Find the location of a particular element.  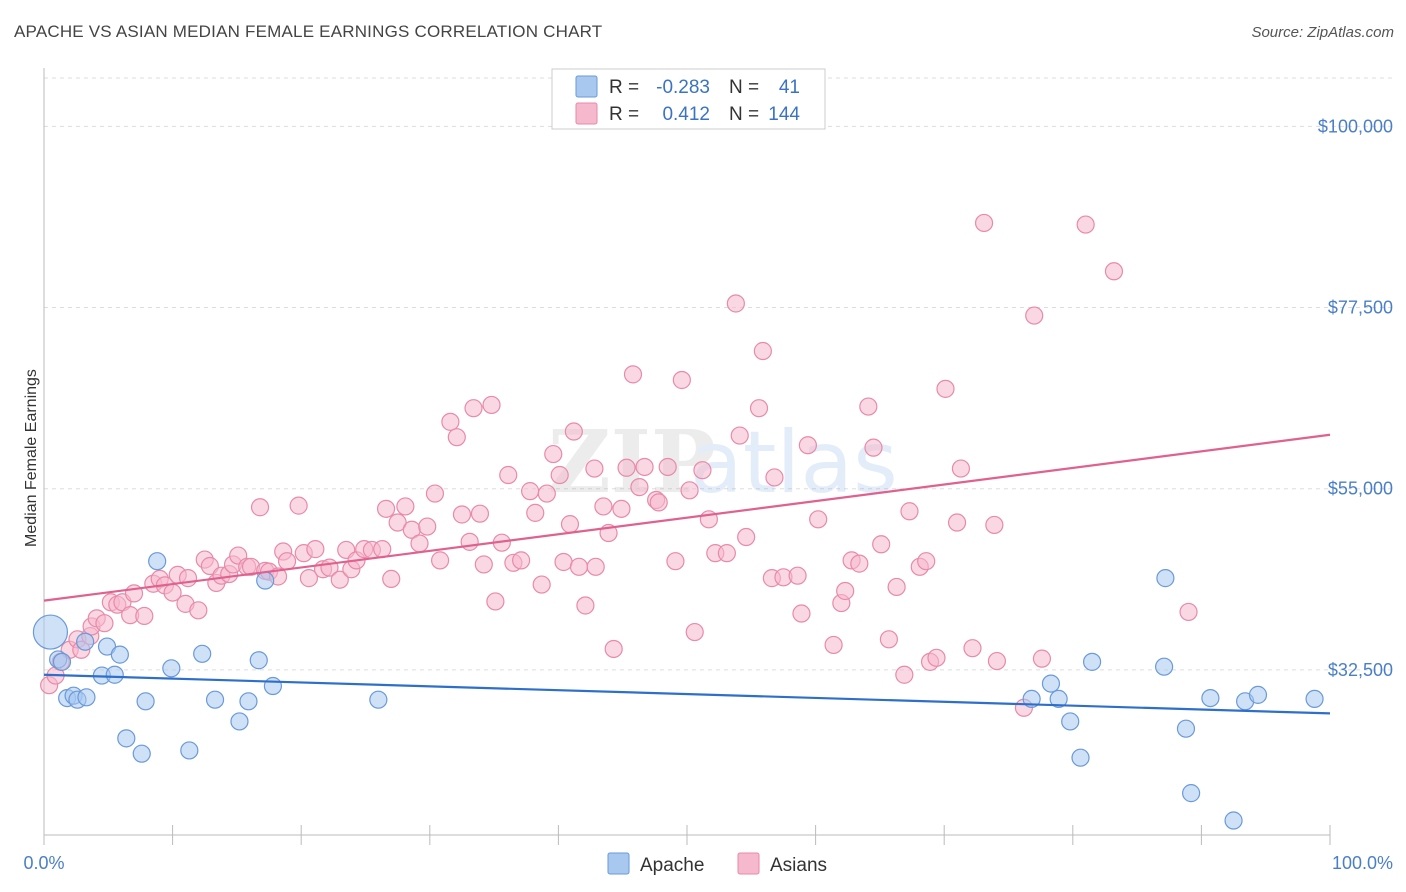

y-tick-label: $32,500 is located at coordinates (1360, 670).